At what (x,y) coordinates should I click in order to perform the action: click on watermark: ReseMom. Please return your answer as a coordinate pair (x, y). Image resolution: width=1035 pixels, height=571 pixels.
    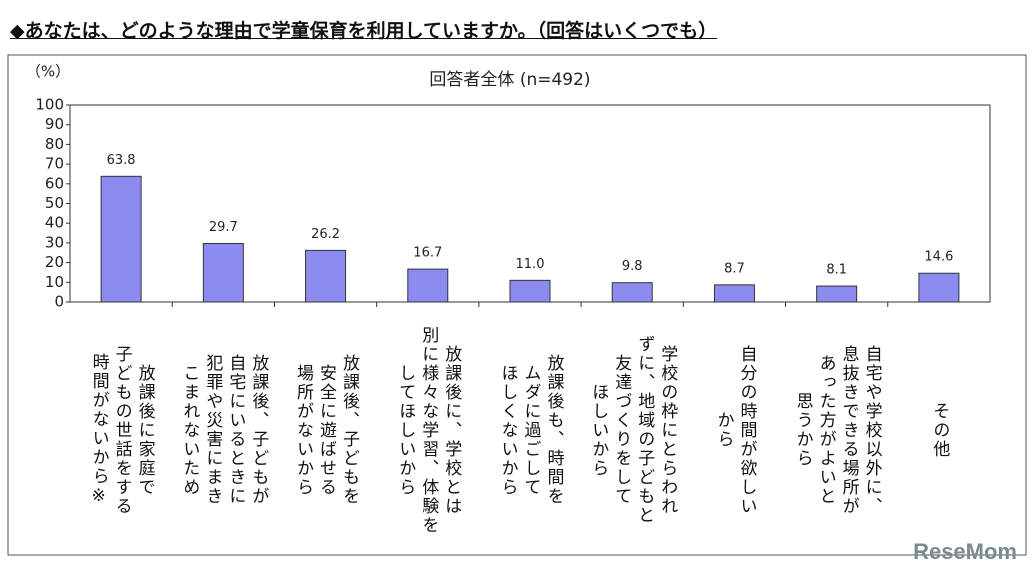
    Looking at the image, I should click on (965, 551).